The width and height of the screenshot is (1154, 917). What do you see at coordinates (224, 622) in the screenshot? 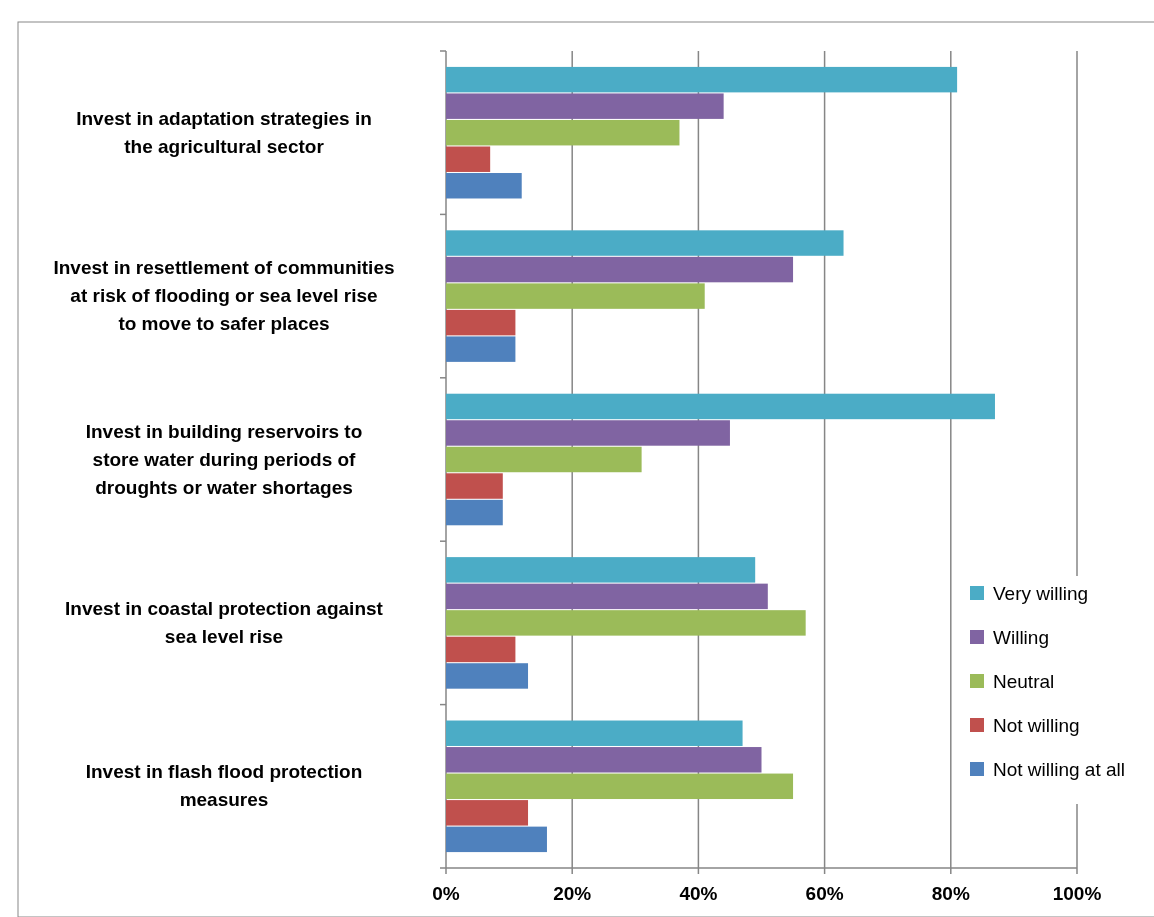
I see `y-tick-label: Invest in coastal protection against sea level rise` at bounding box center [224, 622].